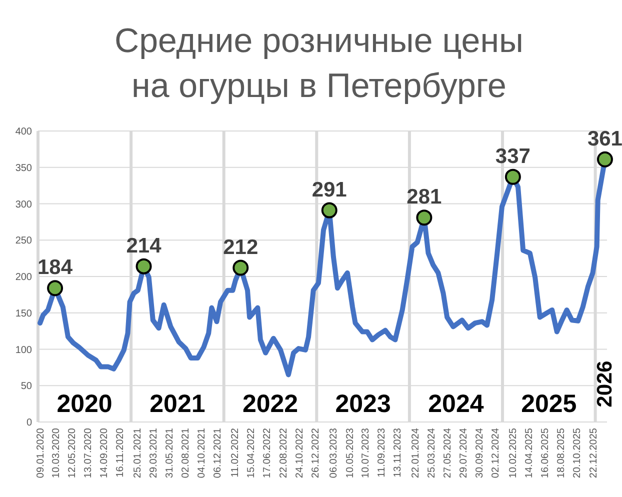 This screenshot has width=622, height=497. What do you see at coordinates (23, 204) in the screenshot?
I see `y-tick-label: 300` at bounding box center [23, 204].